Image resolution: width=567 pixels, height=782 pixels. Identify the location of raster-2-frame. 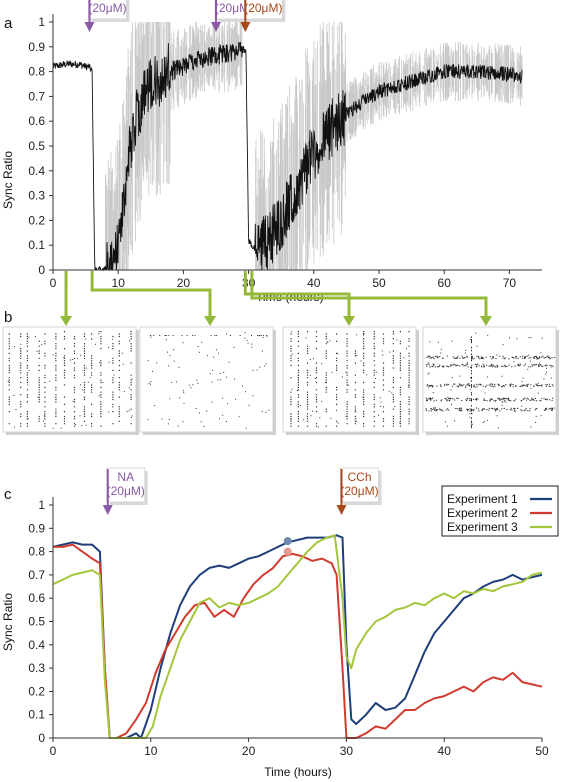
(206, 379).